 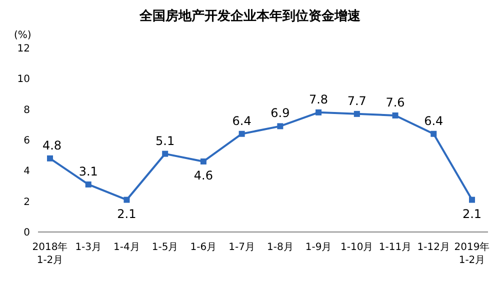 What do you see at coordinates (472, 253) in the screenshot?
I see `x-tick-label: 2019年 1-2月` at bounding box center [472, 253].